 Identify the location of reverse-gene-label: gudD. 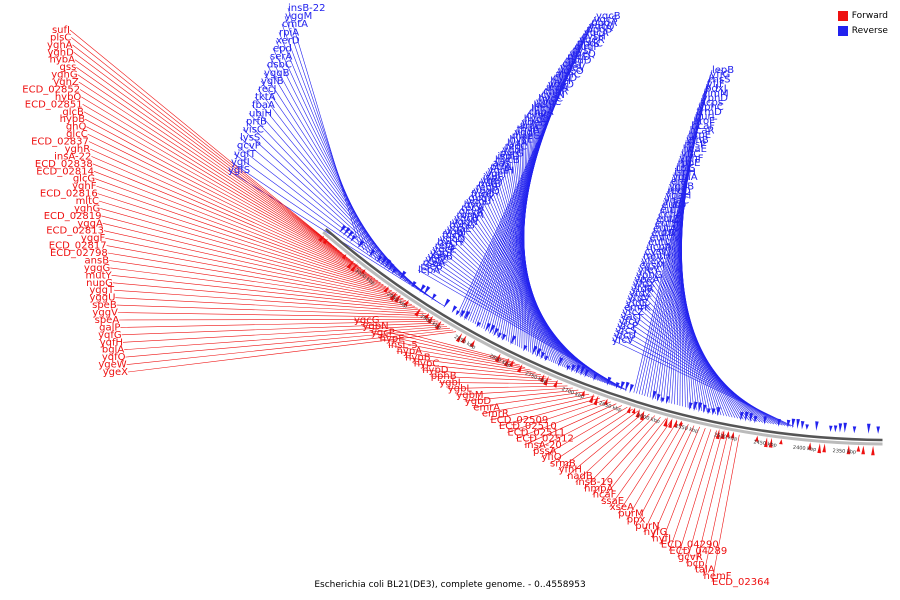
(578, 61).